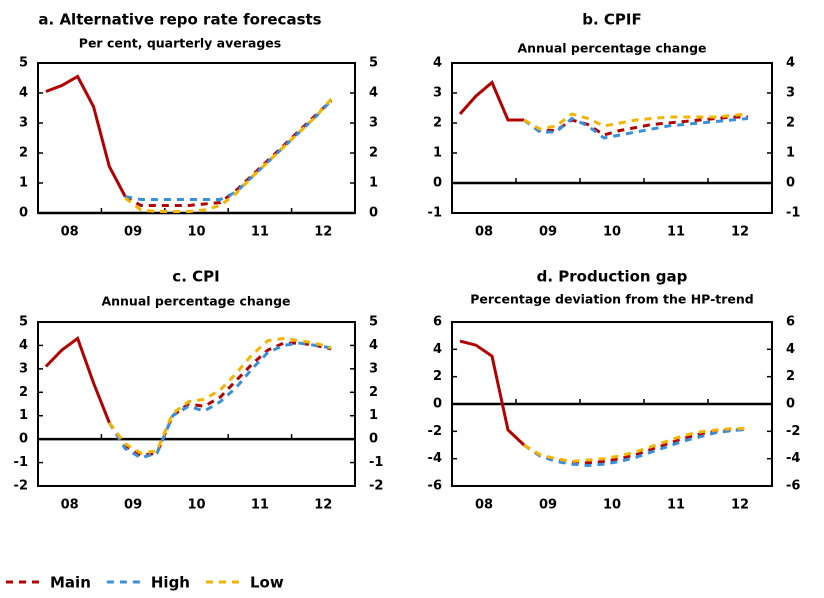  What do you see at coordinates (179, 20) in the screenshot?
I see `chart-title: a. Alternative repo rate forecasts` at bounding box center [179, 20].